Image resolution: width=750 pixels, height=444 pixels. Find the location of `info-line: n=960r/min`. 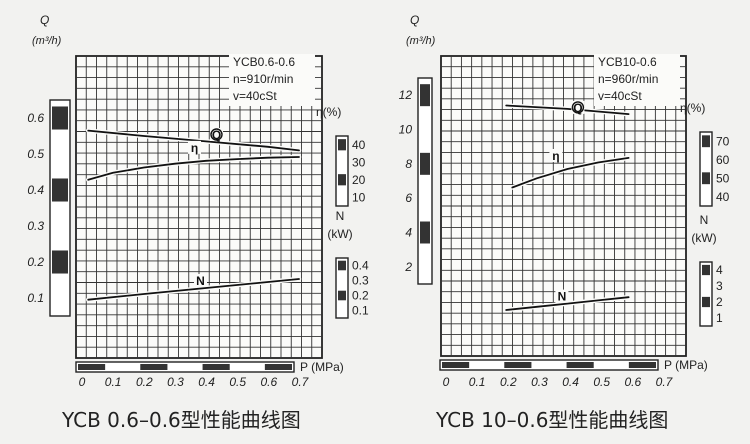

info-line: n=960r/min is located at coordinates (628, 79).